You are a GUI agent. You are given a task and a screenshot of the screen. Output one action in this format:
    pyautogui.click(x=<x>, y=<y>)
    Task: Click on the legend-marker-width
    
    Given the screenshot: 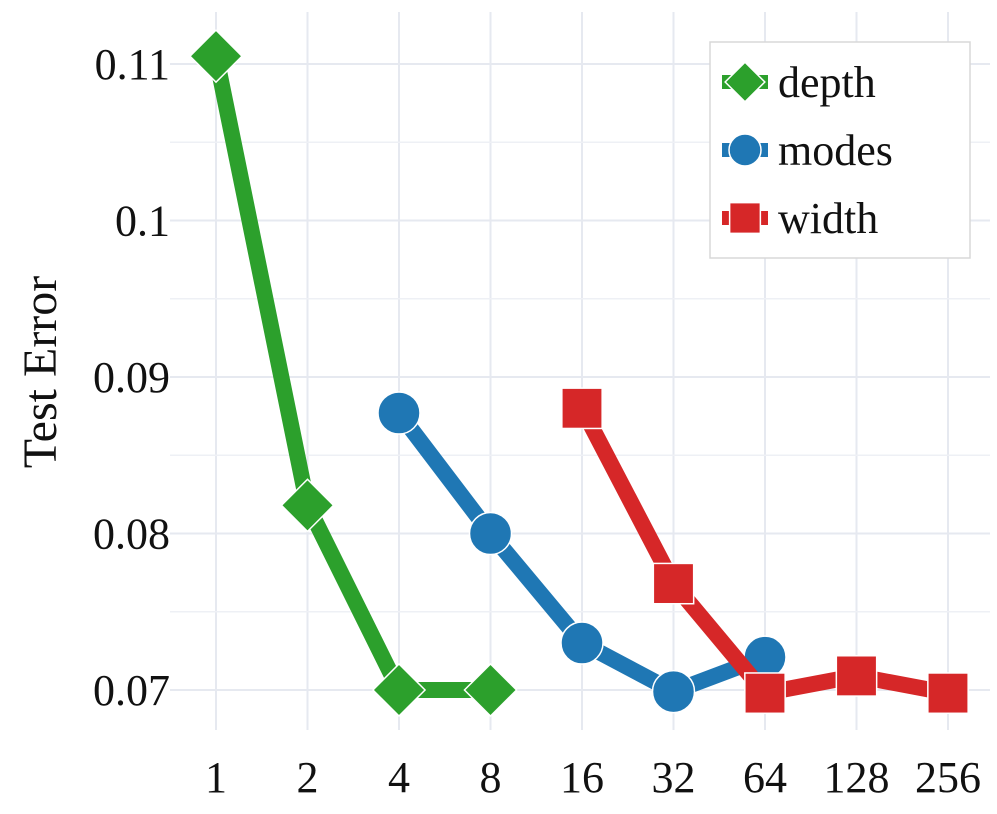 What is the action you would take?
    pyautogui.click(x=745, y=218)
    